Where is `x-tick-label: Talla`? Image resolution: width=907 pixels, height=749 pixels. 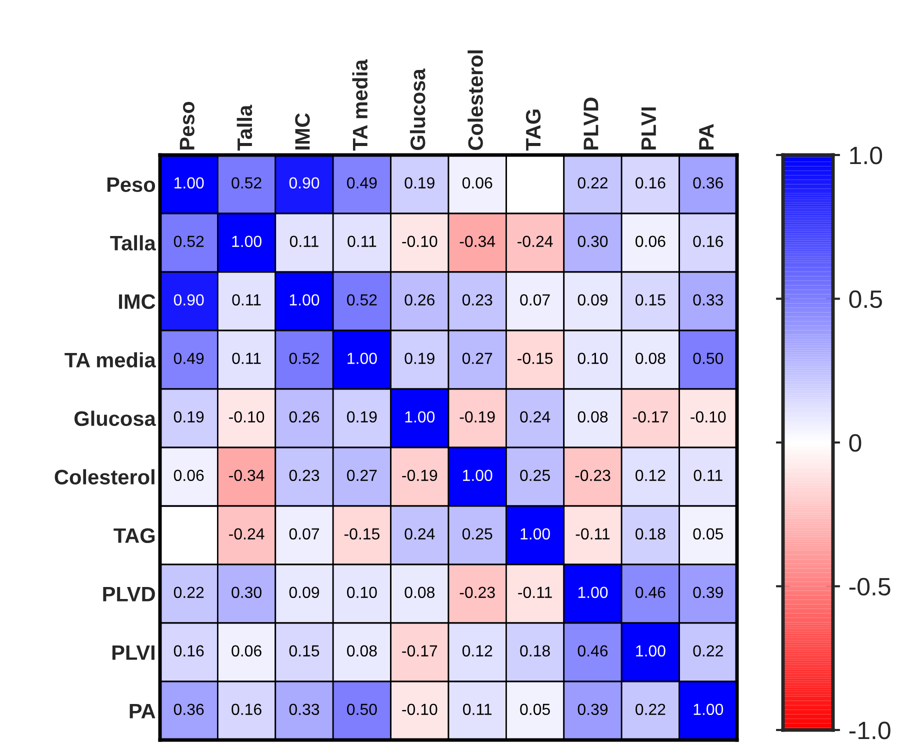 x-tick-label: Talla is located at coordinates (244, 127).